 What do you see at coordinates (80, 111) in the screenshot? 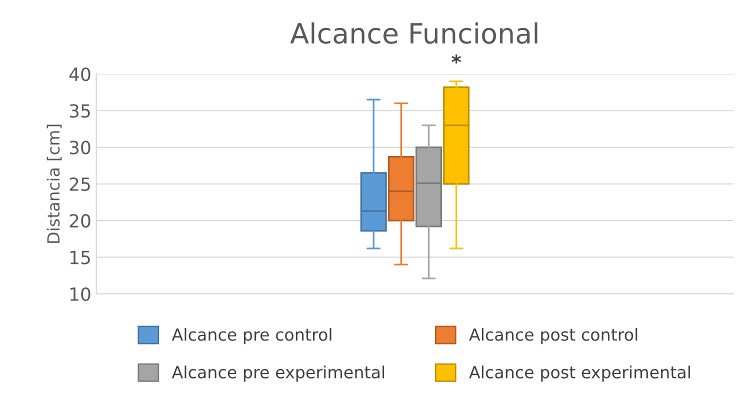
I see `y-tick-label: 35` at bounding box center [80, 111].